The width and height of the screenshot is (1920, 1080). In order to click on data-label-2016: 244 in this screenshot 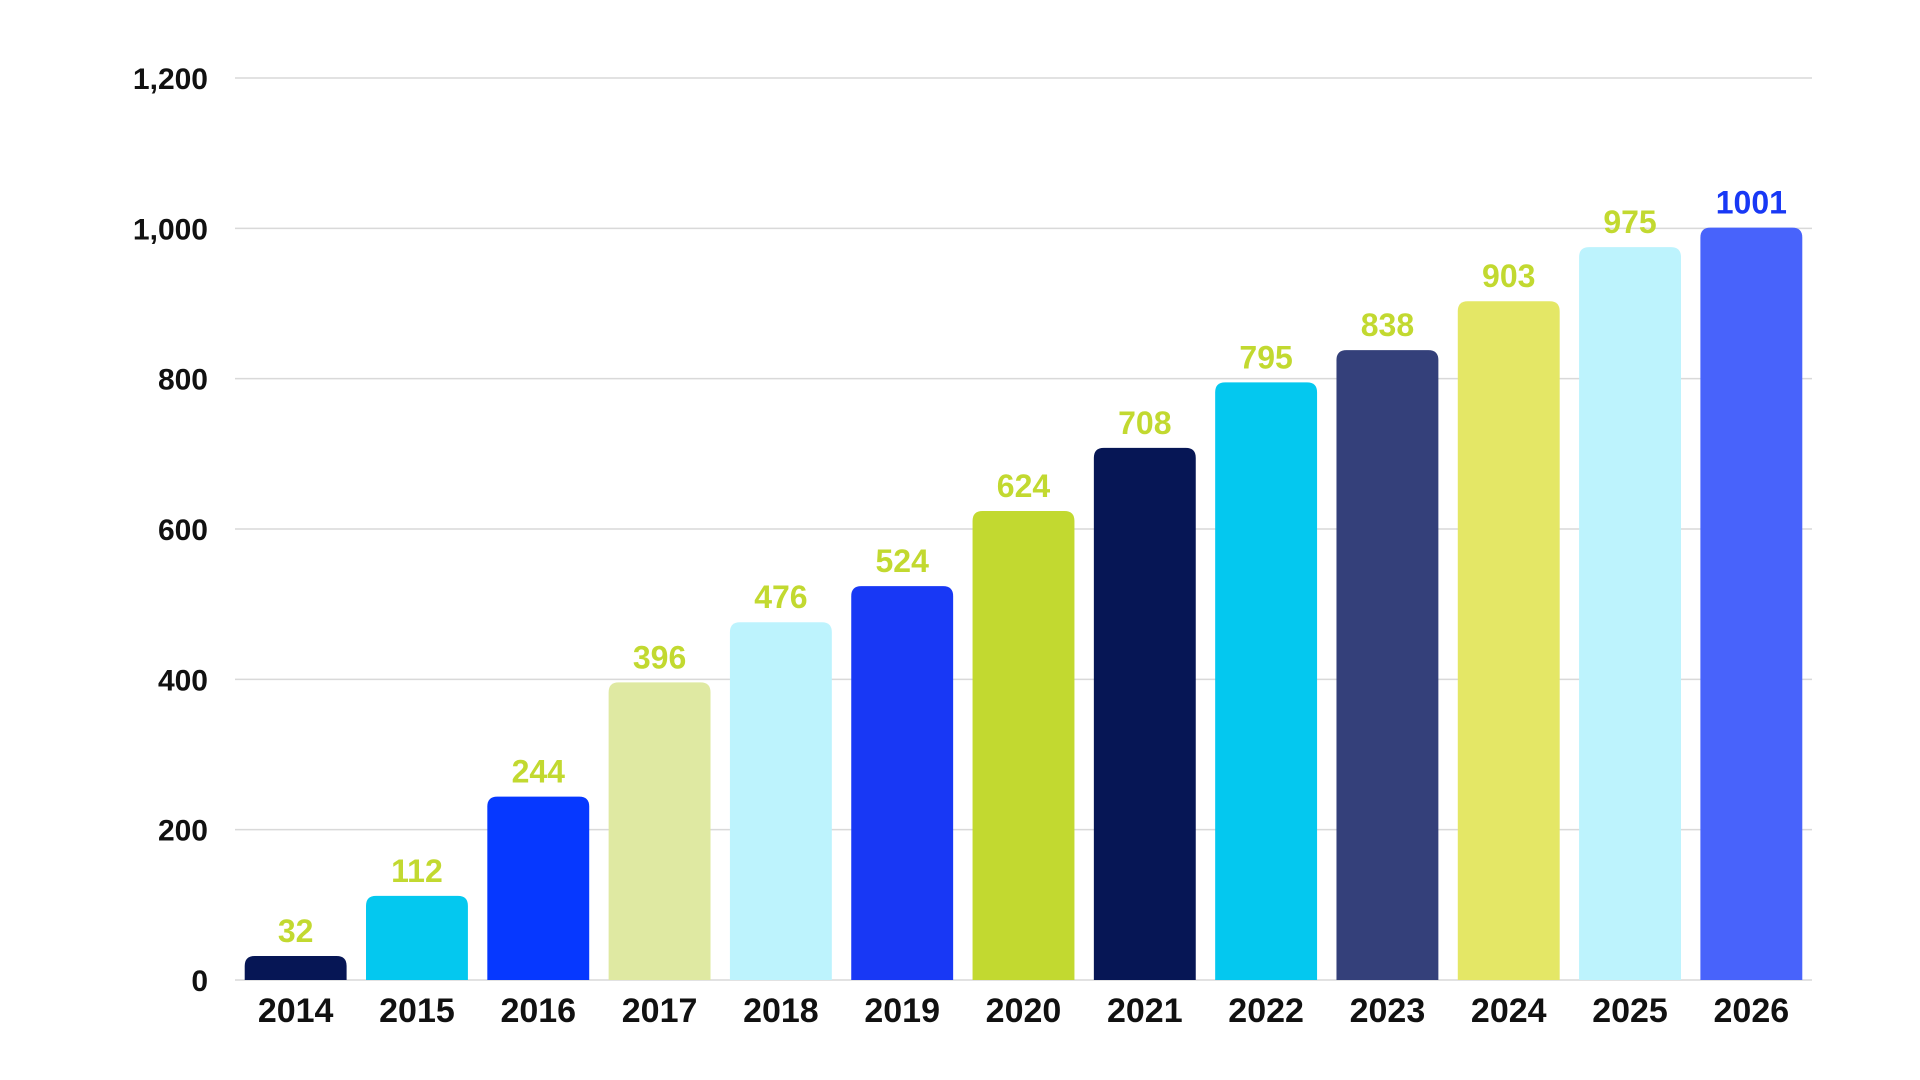, I will do `click(539, 772)`.